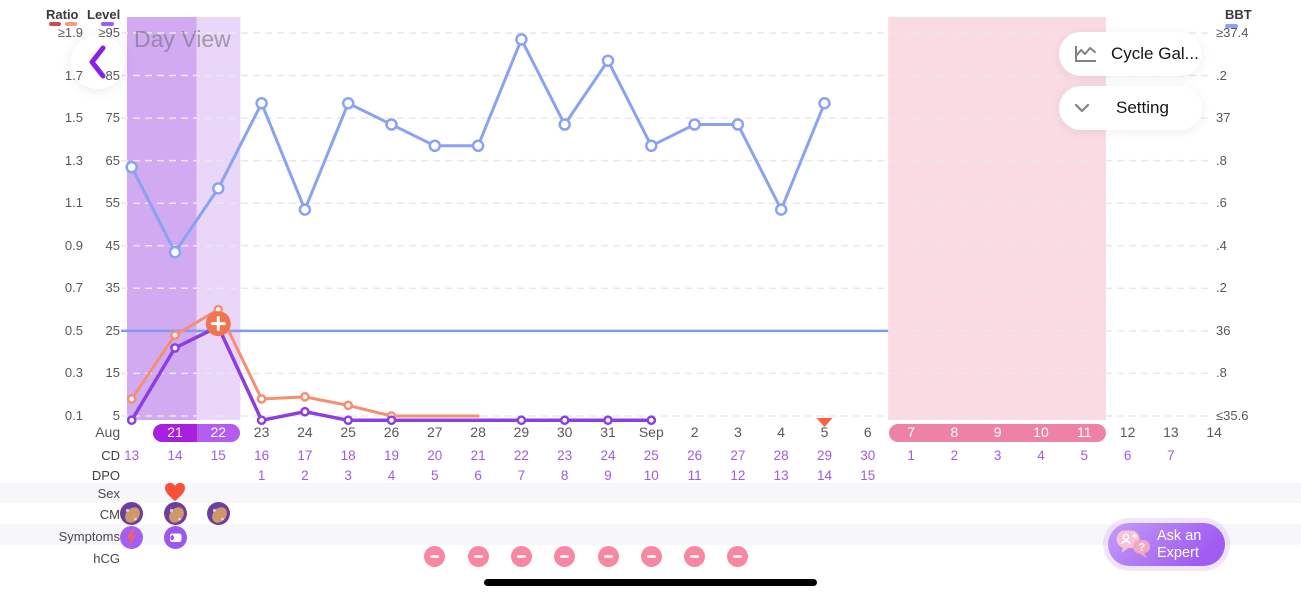 The width and height of the screenshot is (1301, 600). What do you see at coordinates (108, 432) in the screenshot?
I see `date-label: Aug` at bounding box center [108, 432].